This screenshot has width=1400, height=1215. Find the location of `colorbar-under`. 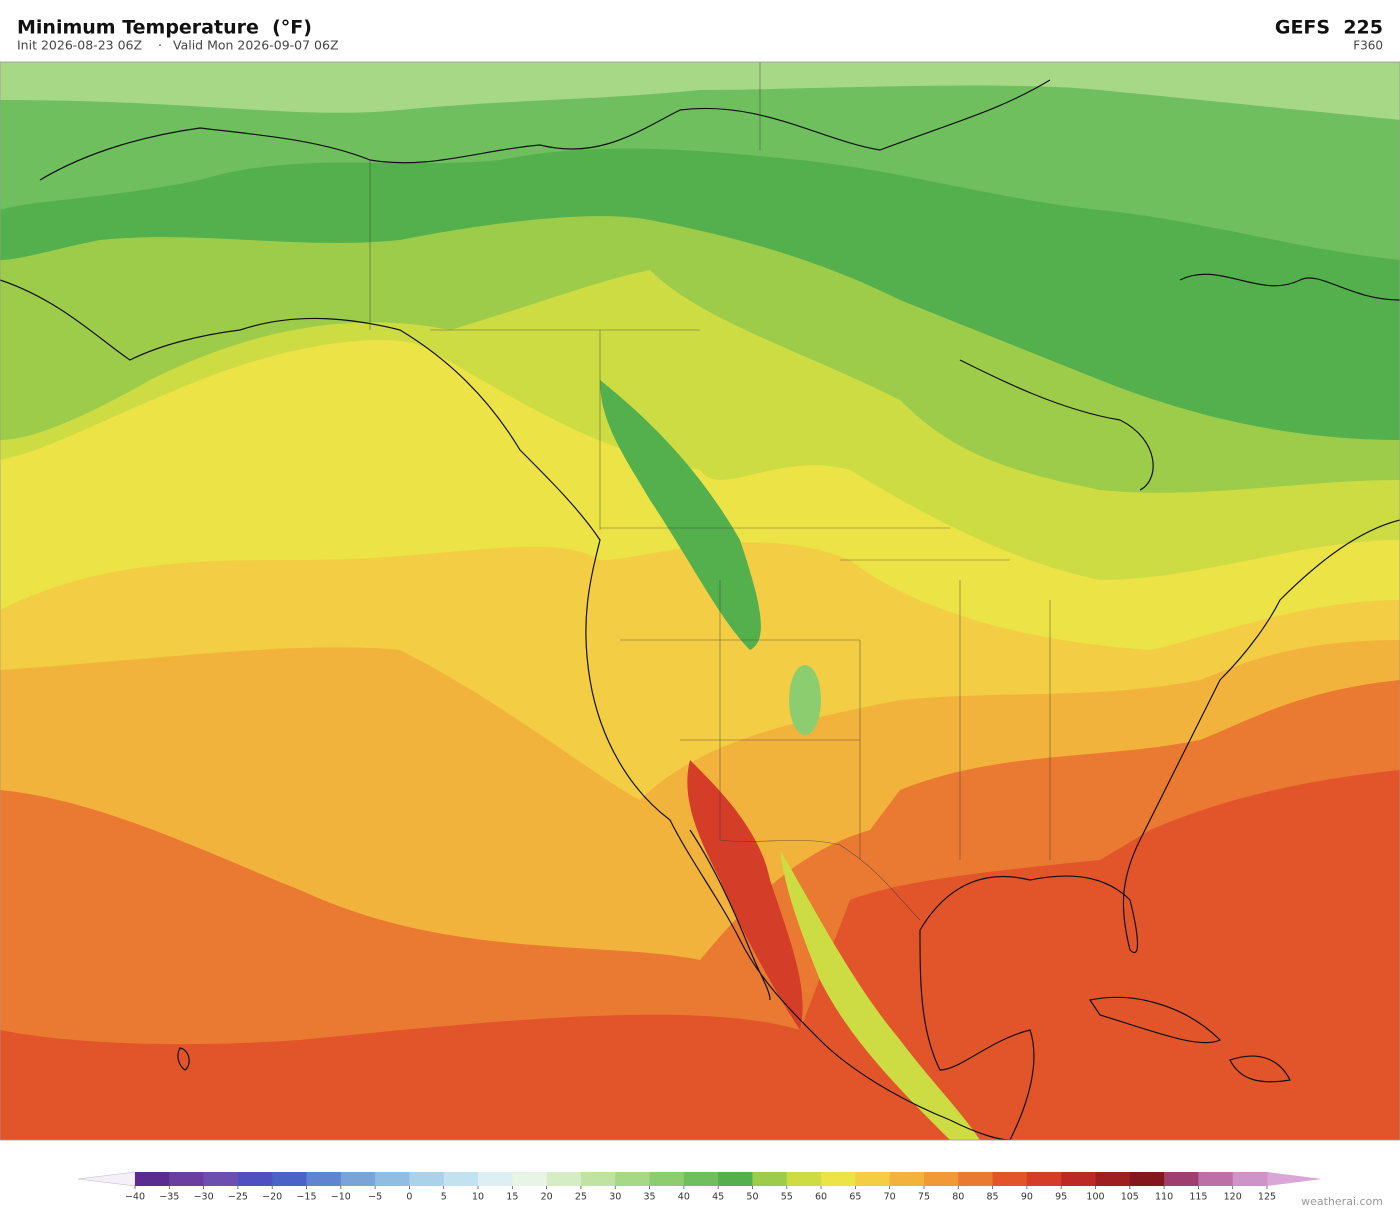

colorbar-under is located at coordinates (106, 1179).